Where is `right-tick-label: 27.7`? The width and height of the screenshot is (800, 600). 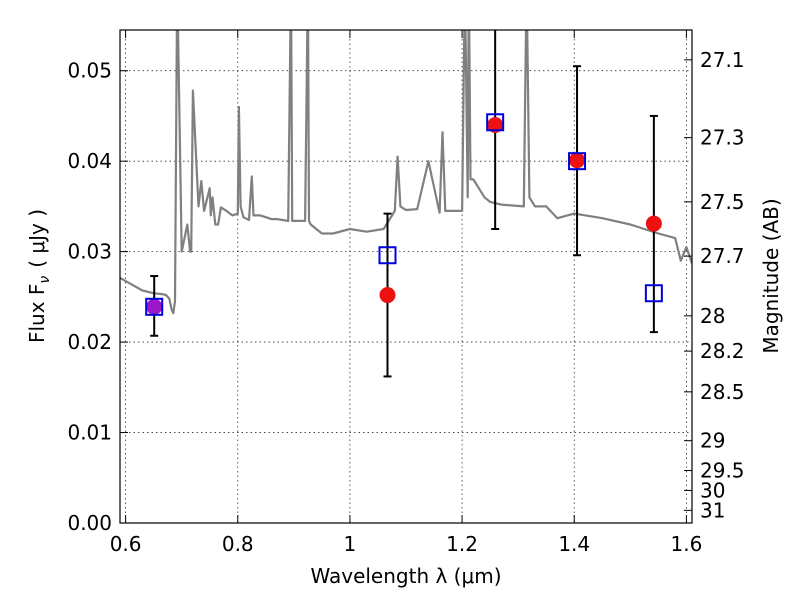
right-tick-label: 27.7 is located at coordinates (722, 256).